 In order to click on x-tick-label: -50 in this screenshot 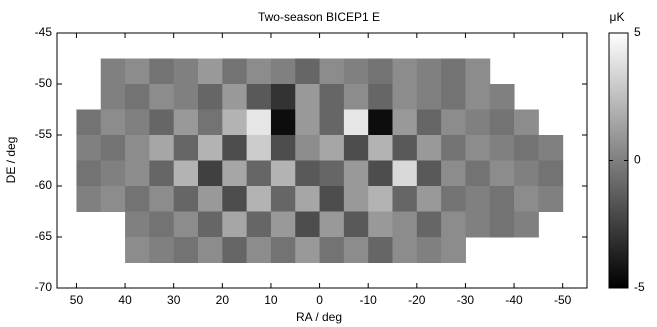, I will do `click(563, 300)`.